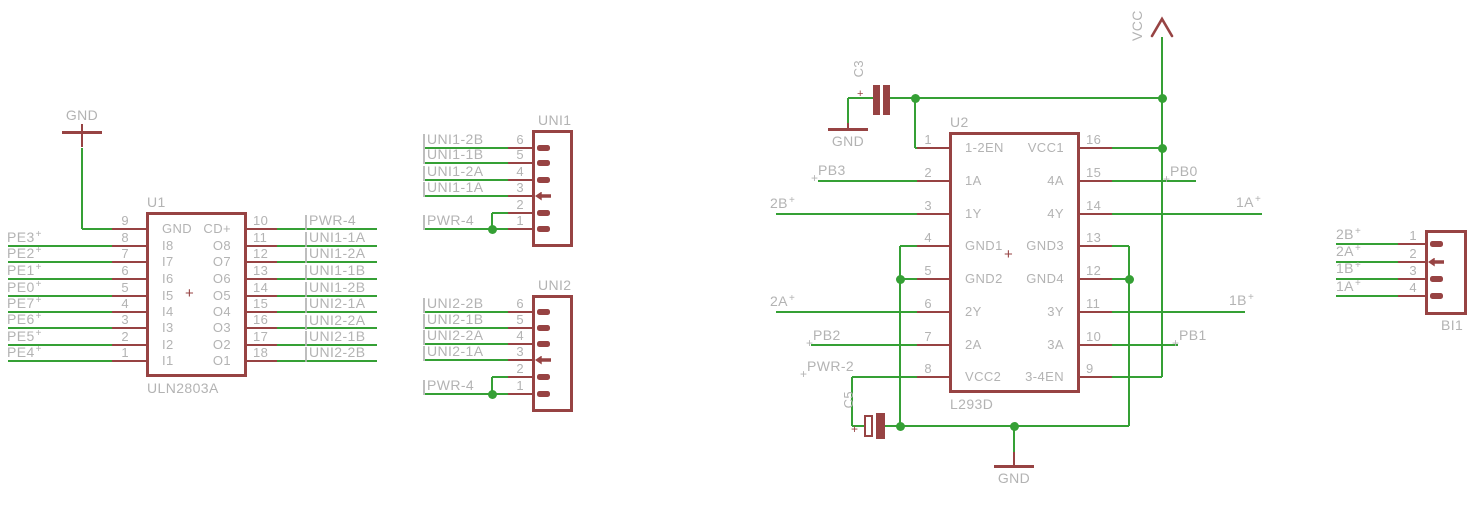  Describe the element at coordinates (24, 237) in the screenshot. I see `net-label-pe3: PE3+` at that location.